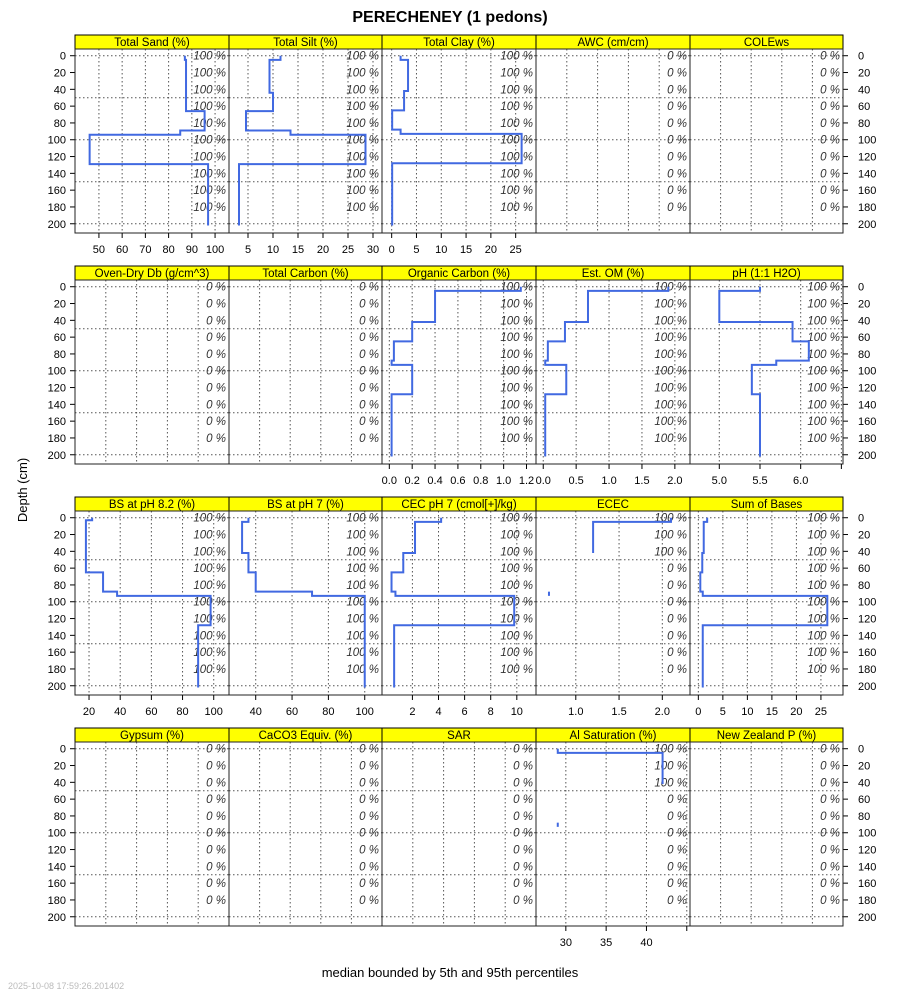 This screenshot has width=900, height=1000. What do you see at coordinates (618, 712) in the screenshot?
I see `x-tick-label: 1.5` at bounding box center [618, 712].